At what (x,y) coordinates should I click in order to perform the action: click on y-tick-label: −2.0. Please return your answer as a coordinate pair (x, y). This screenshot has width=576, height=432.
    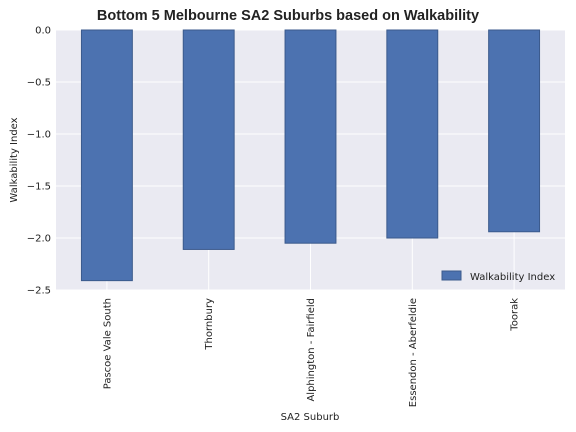
    Looking at the image, I should click on (39, 239).